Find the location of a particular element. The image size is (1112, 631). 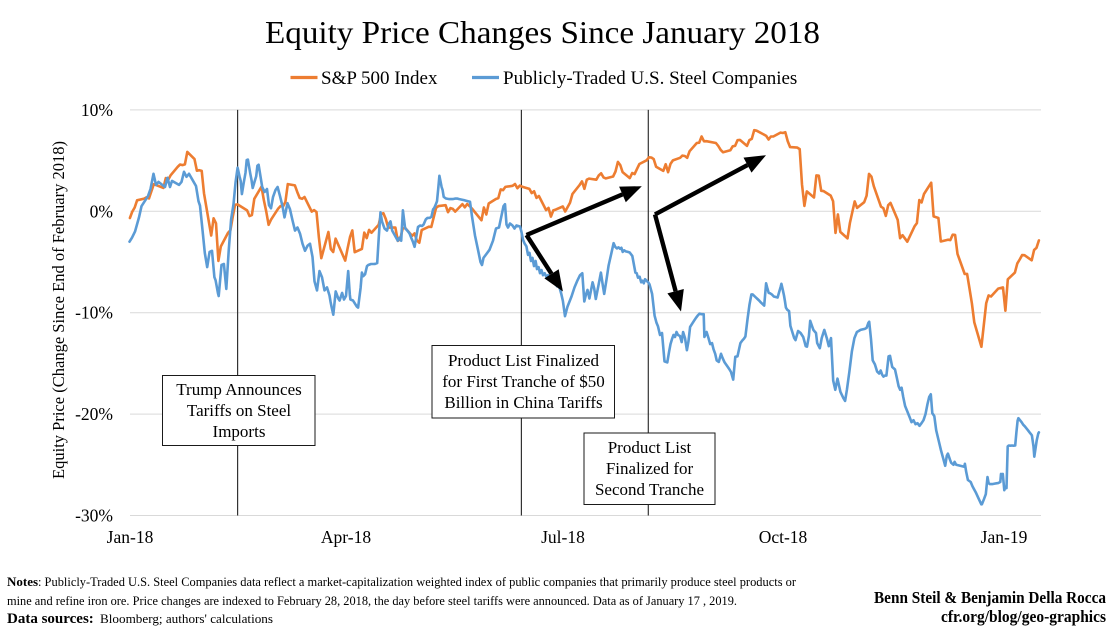

svg-text: Finalized for is located at coordinates (650, 468).